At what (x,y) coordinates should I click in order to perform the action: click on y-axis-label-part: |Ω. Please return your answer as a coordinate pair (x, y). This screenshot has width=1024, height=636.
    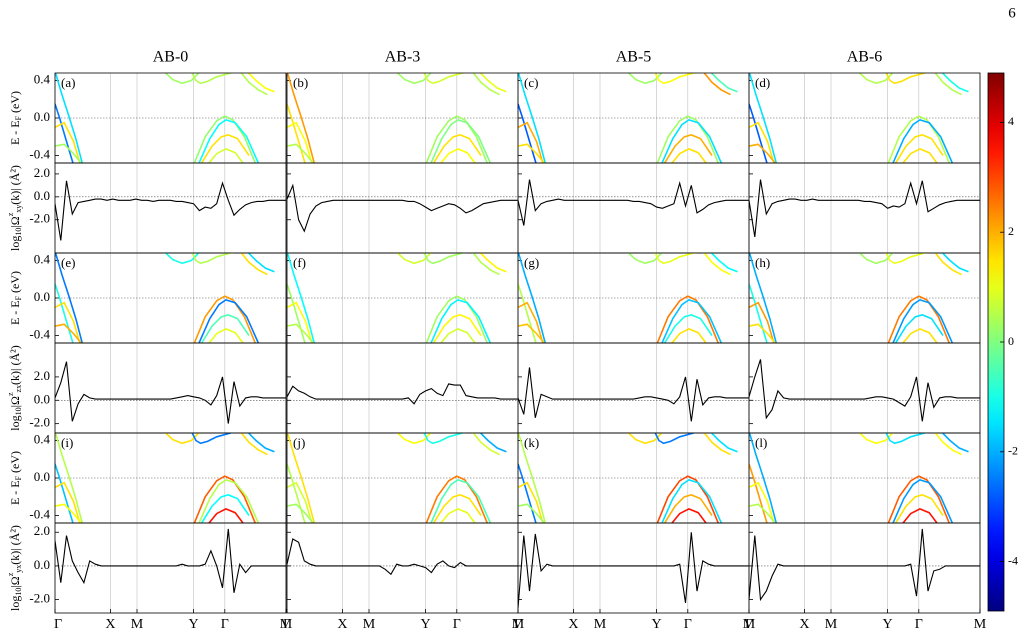
    Looking at the image, I should click on (15, 401).